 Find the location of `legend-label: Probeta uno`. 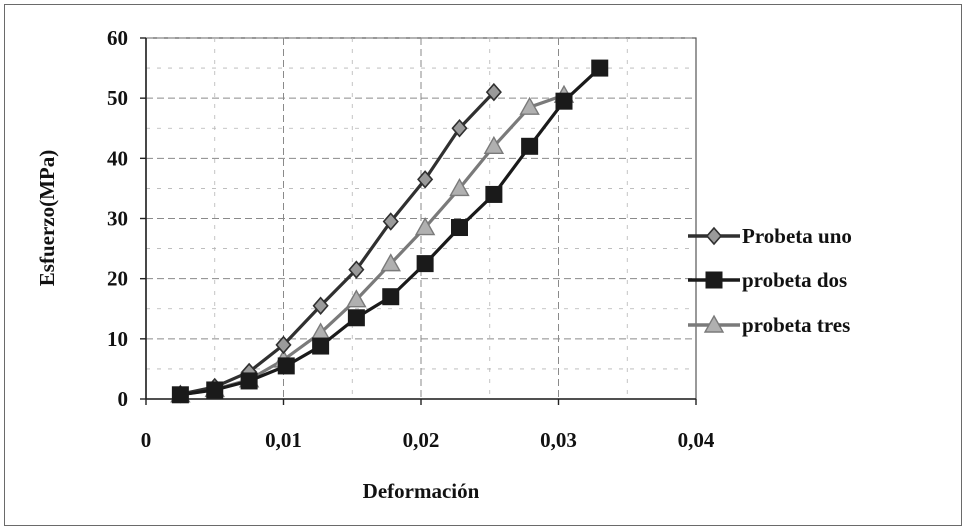

legend-label: Probeta uno is located at coordinates (797, 236).